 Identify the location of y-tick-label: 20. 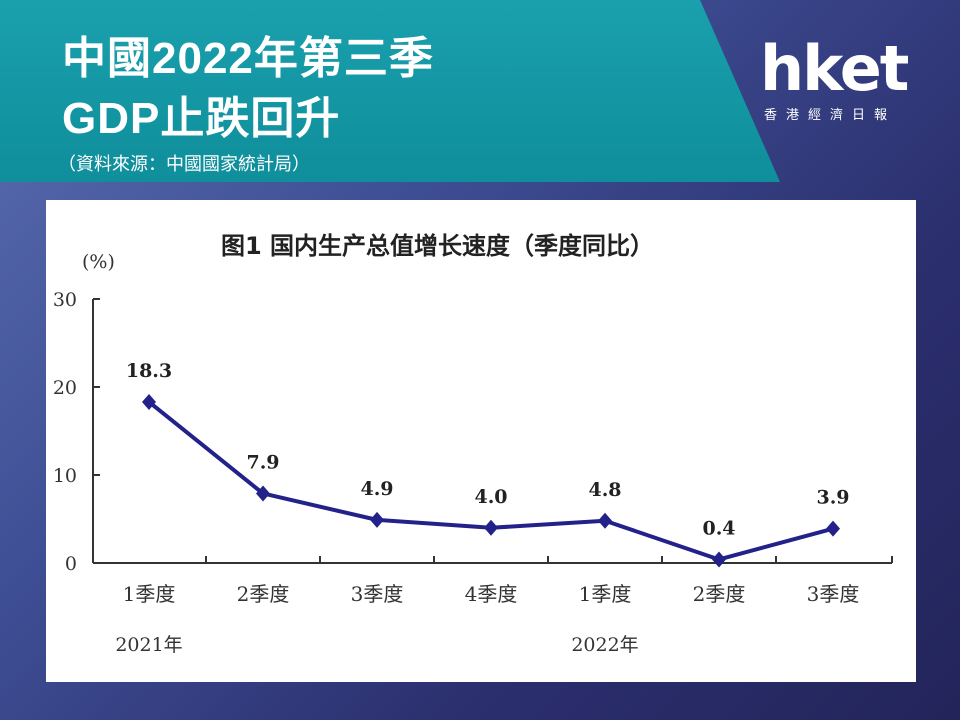
(65, 388).